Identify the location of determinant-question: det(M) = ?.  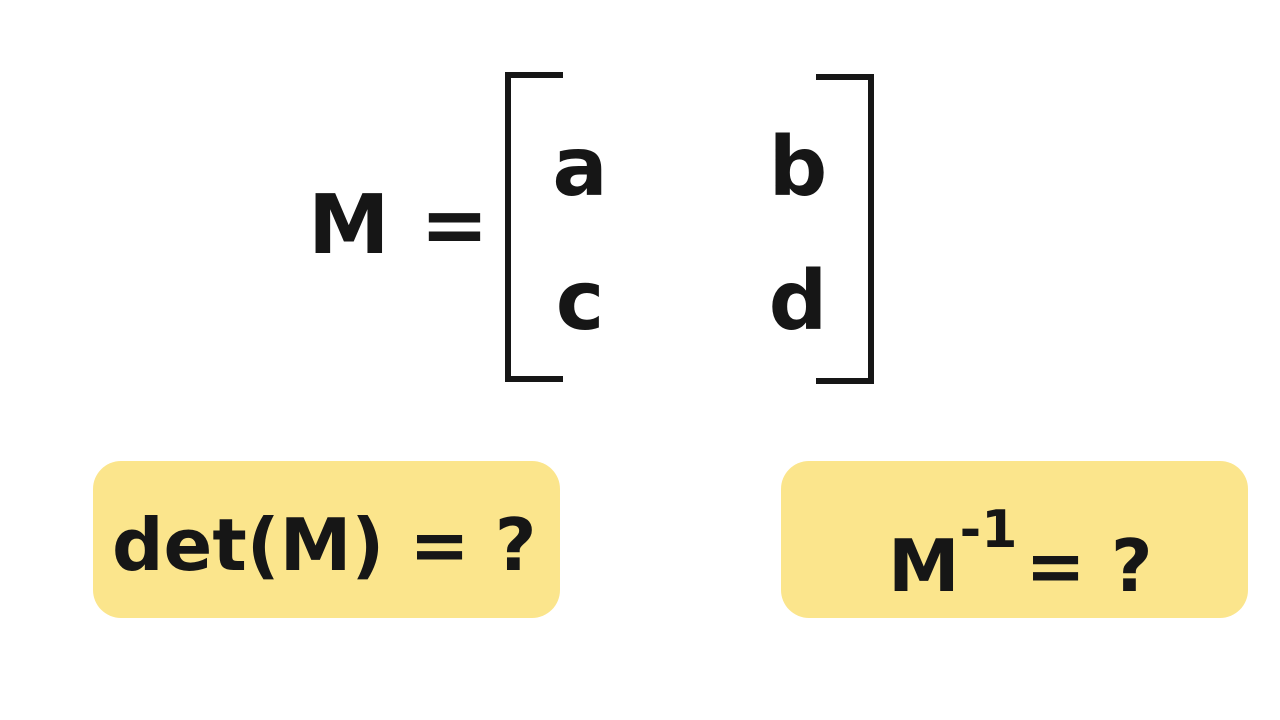
(324, 545).